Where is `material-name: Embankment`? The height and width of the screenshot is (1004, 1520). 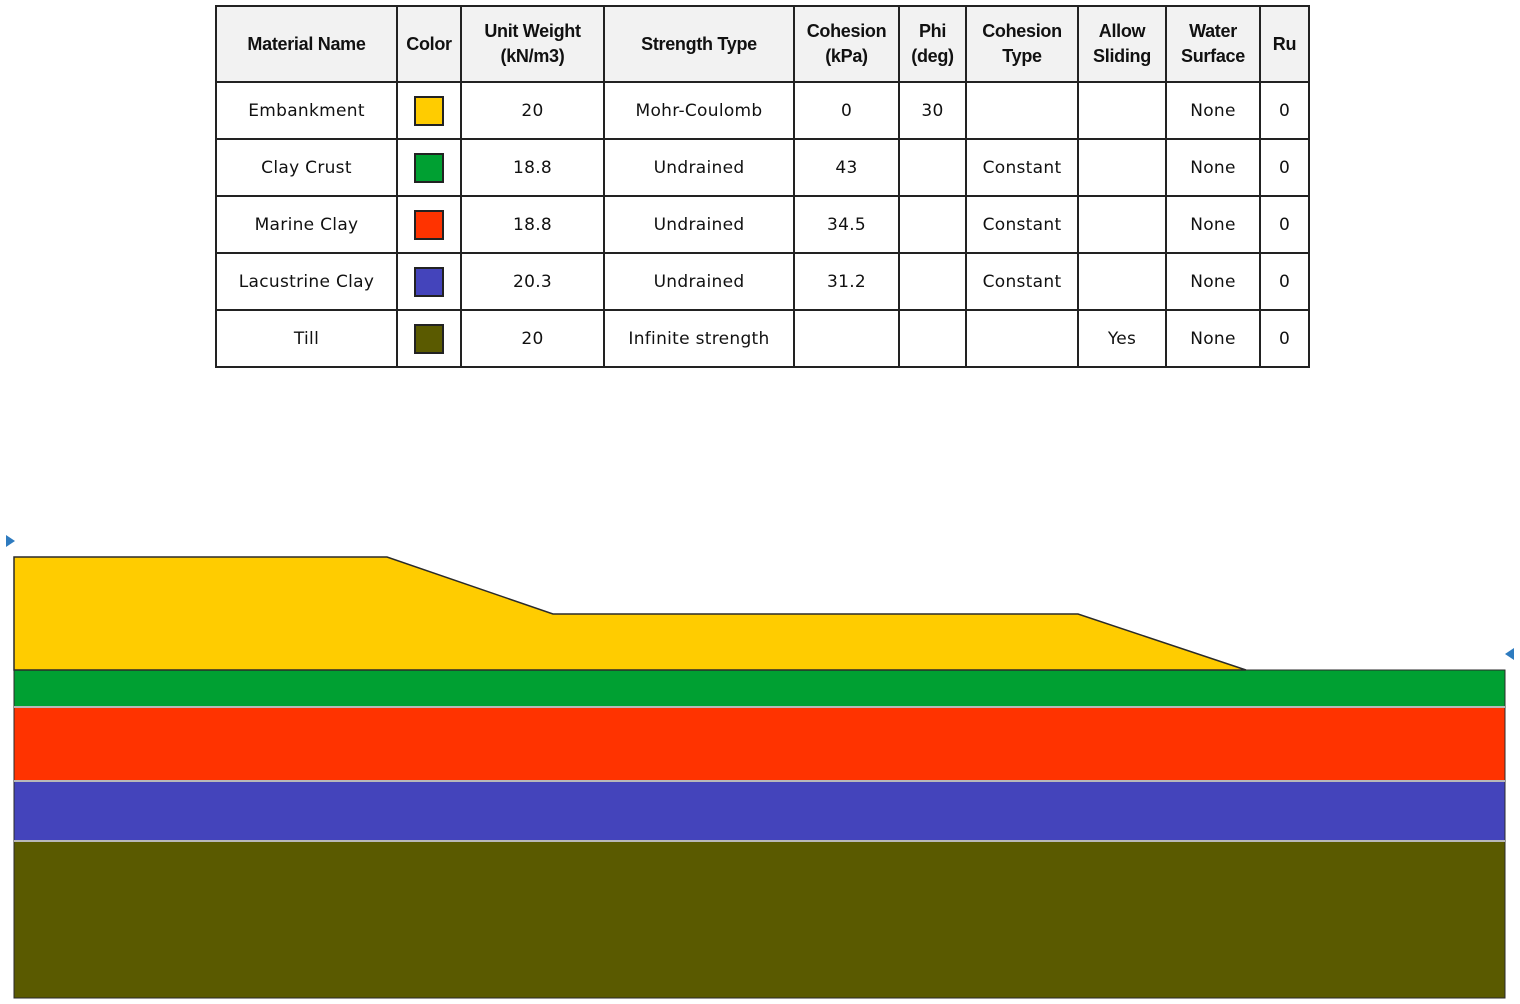
material-name: Embankment is located at coordinates (306, 110).